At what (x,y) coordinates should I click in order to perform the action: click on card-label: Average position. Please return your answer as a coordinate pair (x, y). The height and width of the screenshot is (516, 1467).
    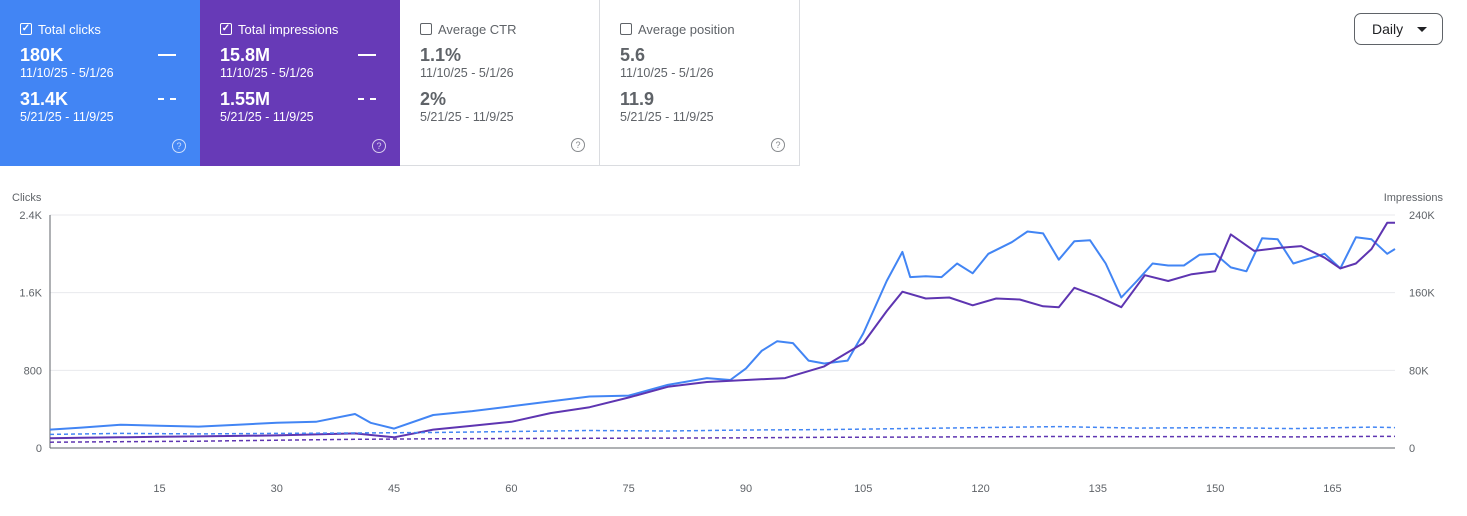
    Looking at the image, I should click on (686, 29).